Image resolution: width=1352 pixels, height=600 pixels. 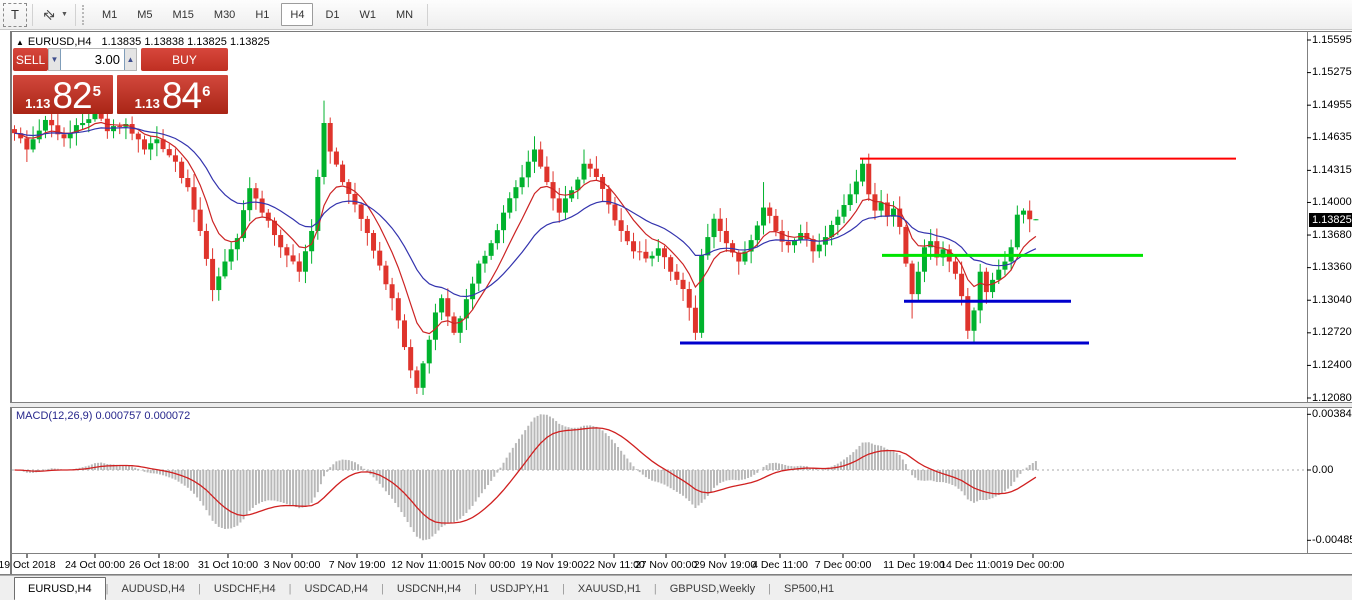 I want to click on volume-input, so click(x=92, y=59).